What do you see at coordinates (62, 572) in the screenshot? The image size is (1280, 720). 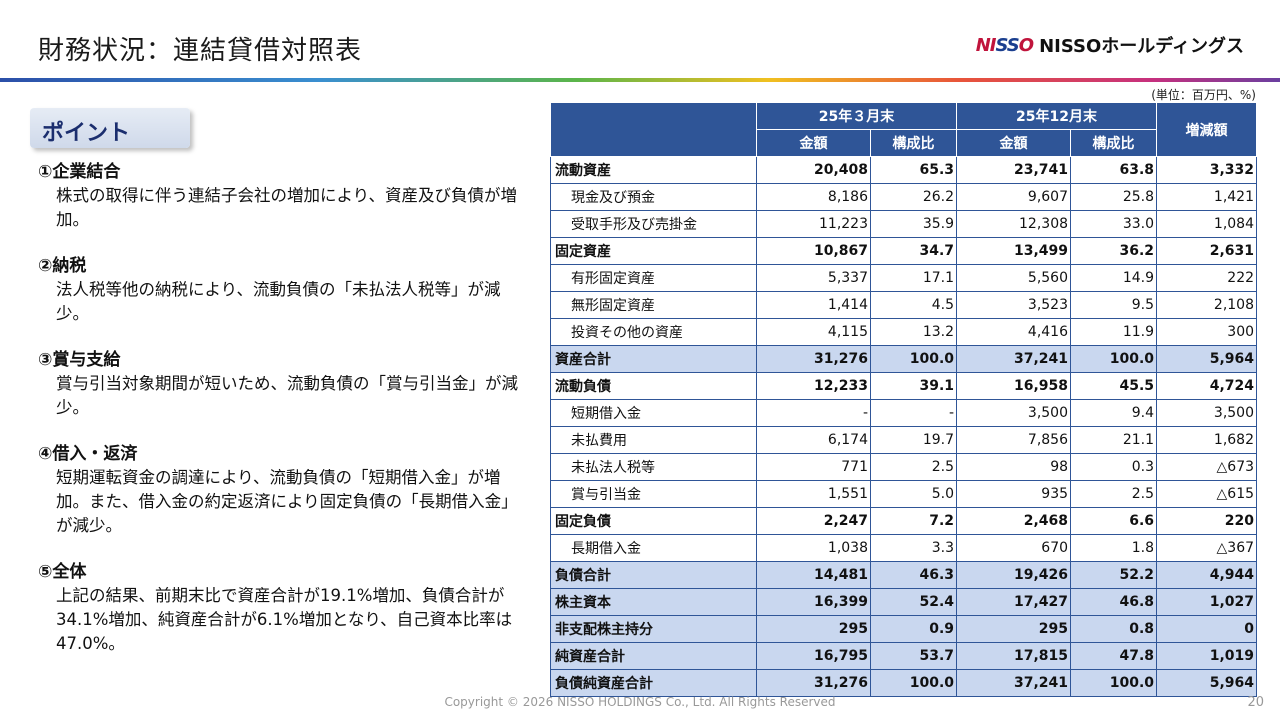 I see `point-heading: ⑤全体` at bounding box center [62, 572].